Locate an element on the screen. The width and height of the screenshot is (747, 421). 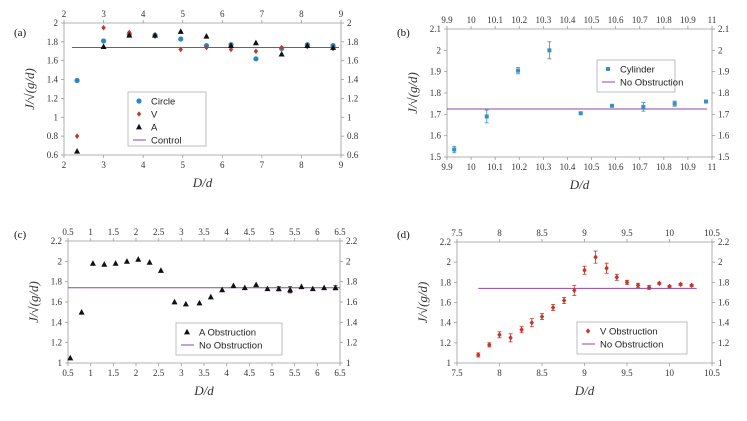
y-tick-label-right: 1.8 is located at coordinates (352, 282).